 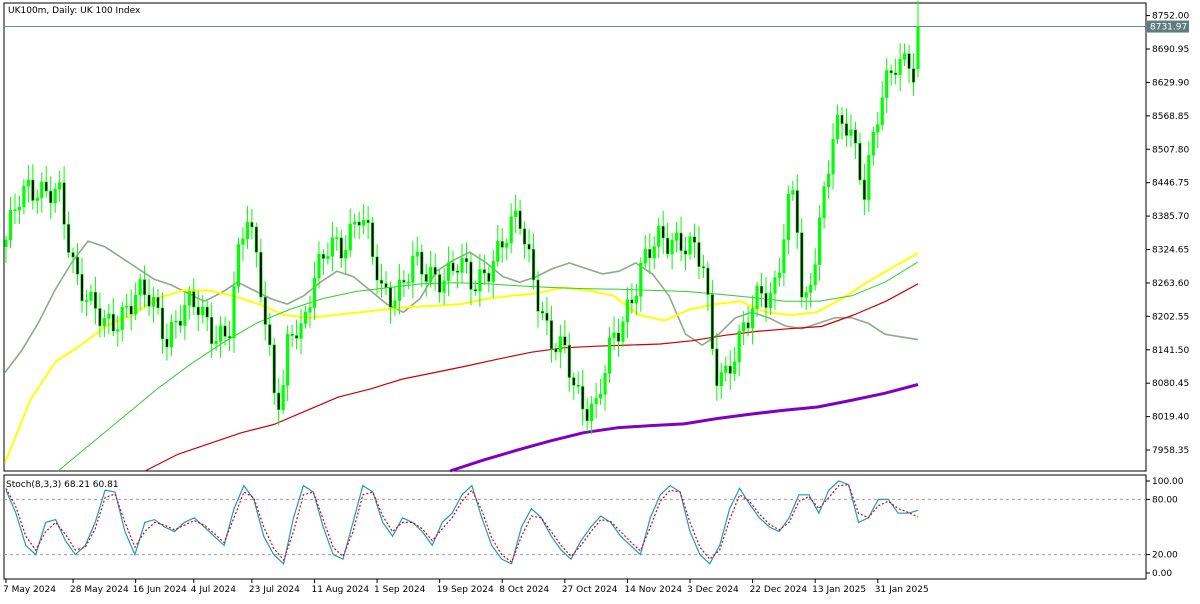 What do you see at coordinates (1170, 117) in the screenshot?
I see `y-tick-label: 8568.85` at bounding box center [1170, 117].